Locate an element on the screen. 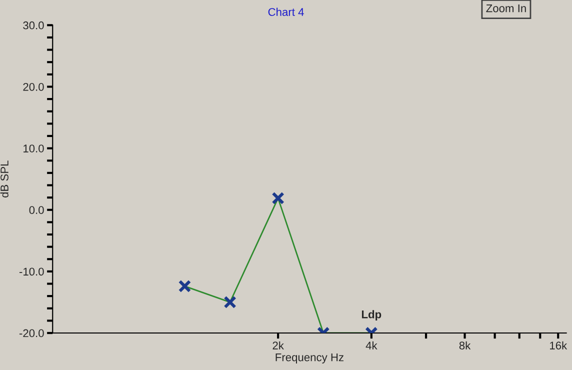 Image resolution: width=572 pixels, height=370 pixels. chart-title: Chart 4 is located at coordinates (286, 12).